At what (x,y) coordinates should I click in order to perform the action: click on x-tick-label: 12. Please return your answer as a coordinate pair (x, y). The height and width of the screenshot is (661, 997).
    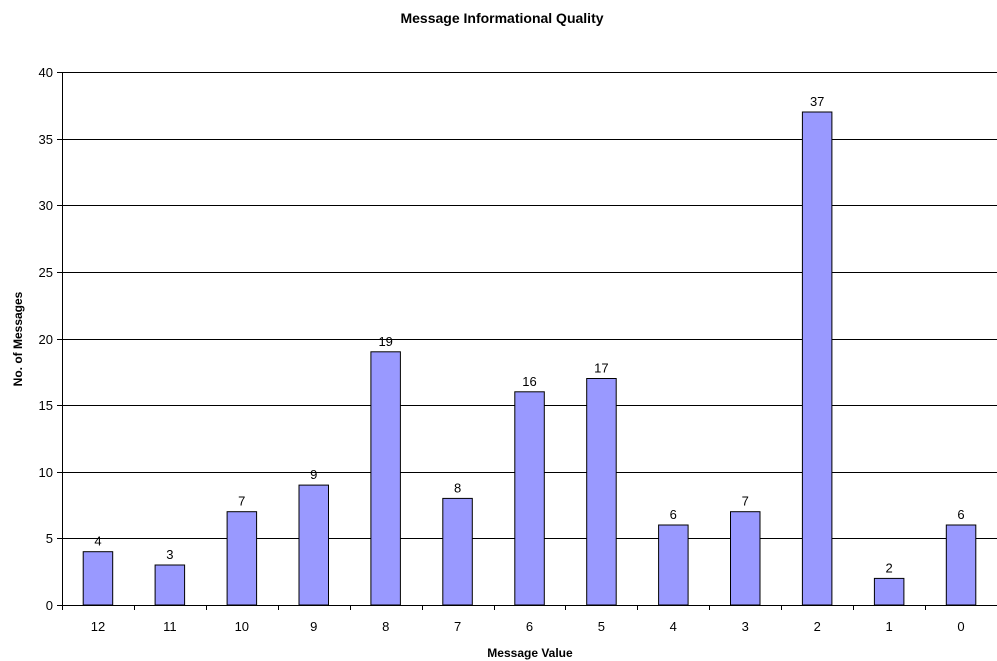
    Looking at the image, I should click on (98, 626).